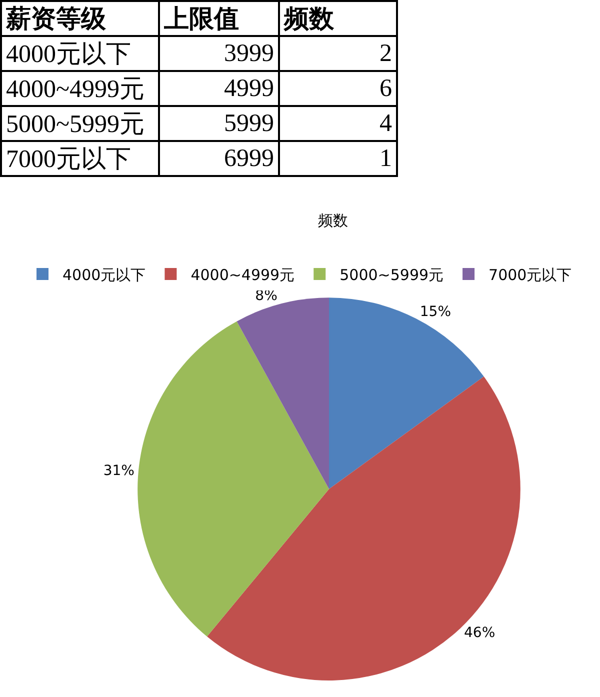  I want to click on data-label: 31%, so click(118, 470).